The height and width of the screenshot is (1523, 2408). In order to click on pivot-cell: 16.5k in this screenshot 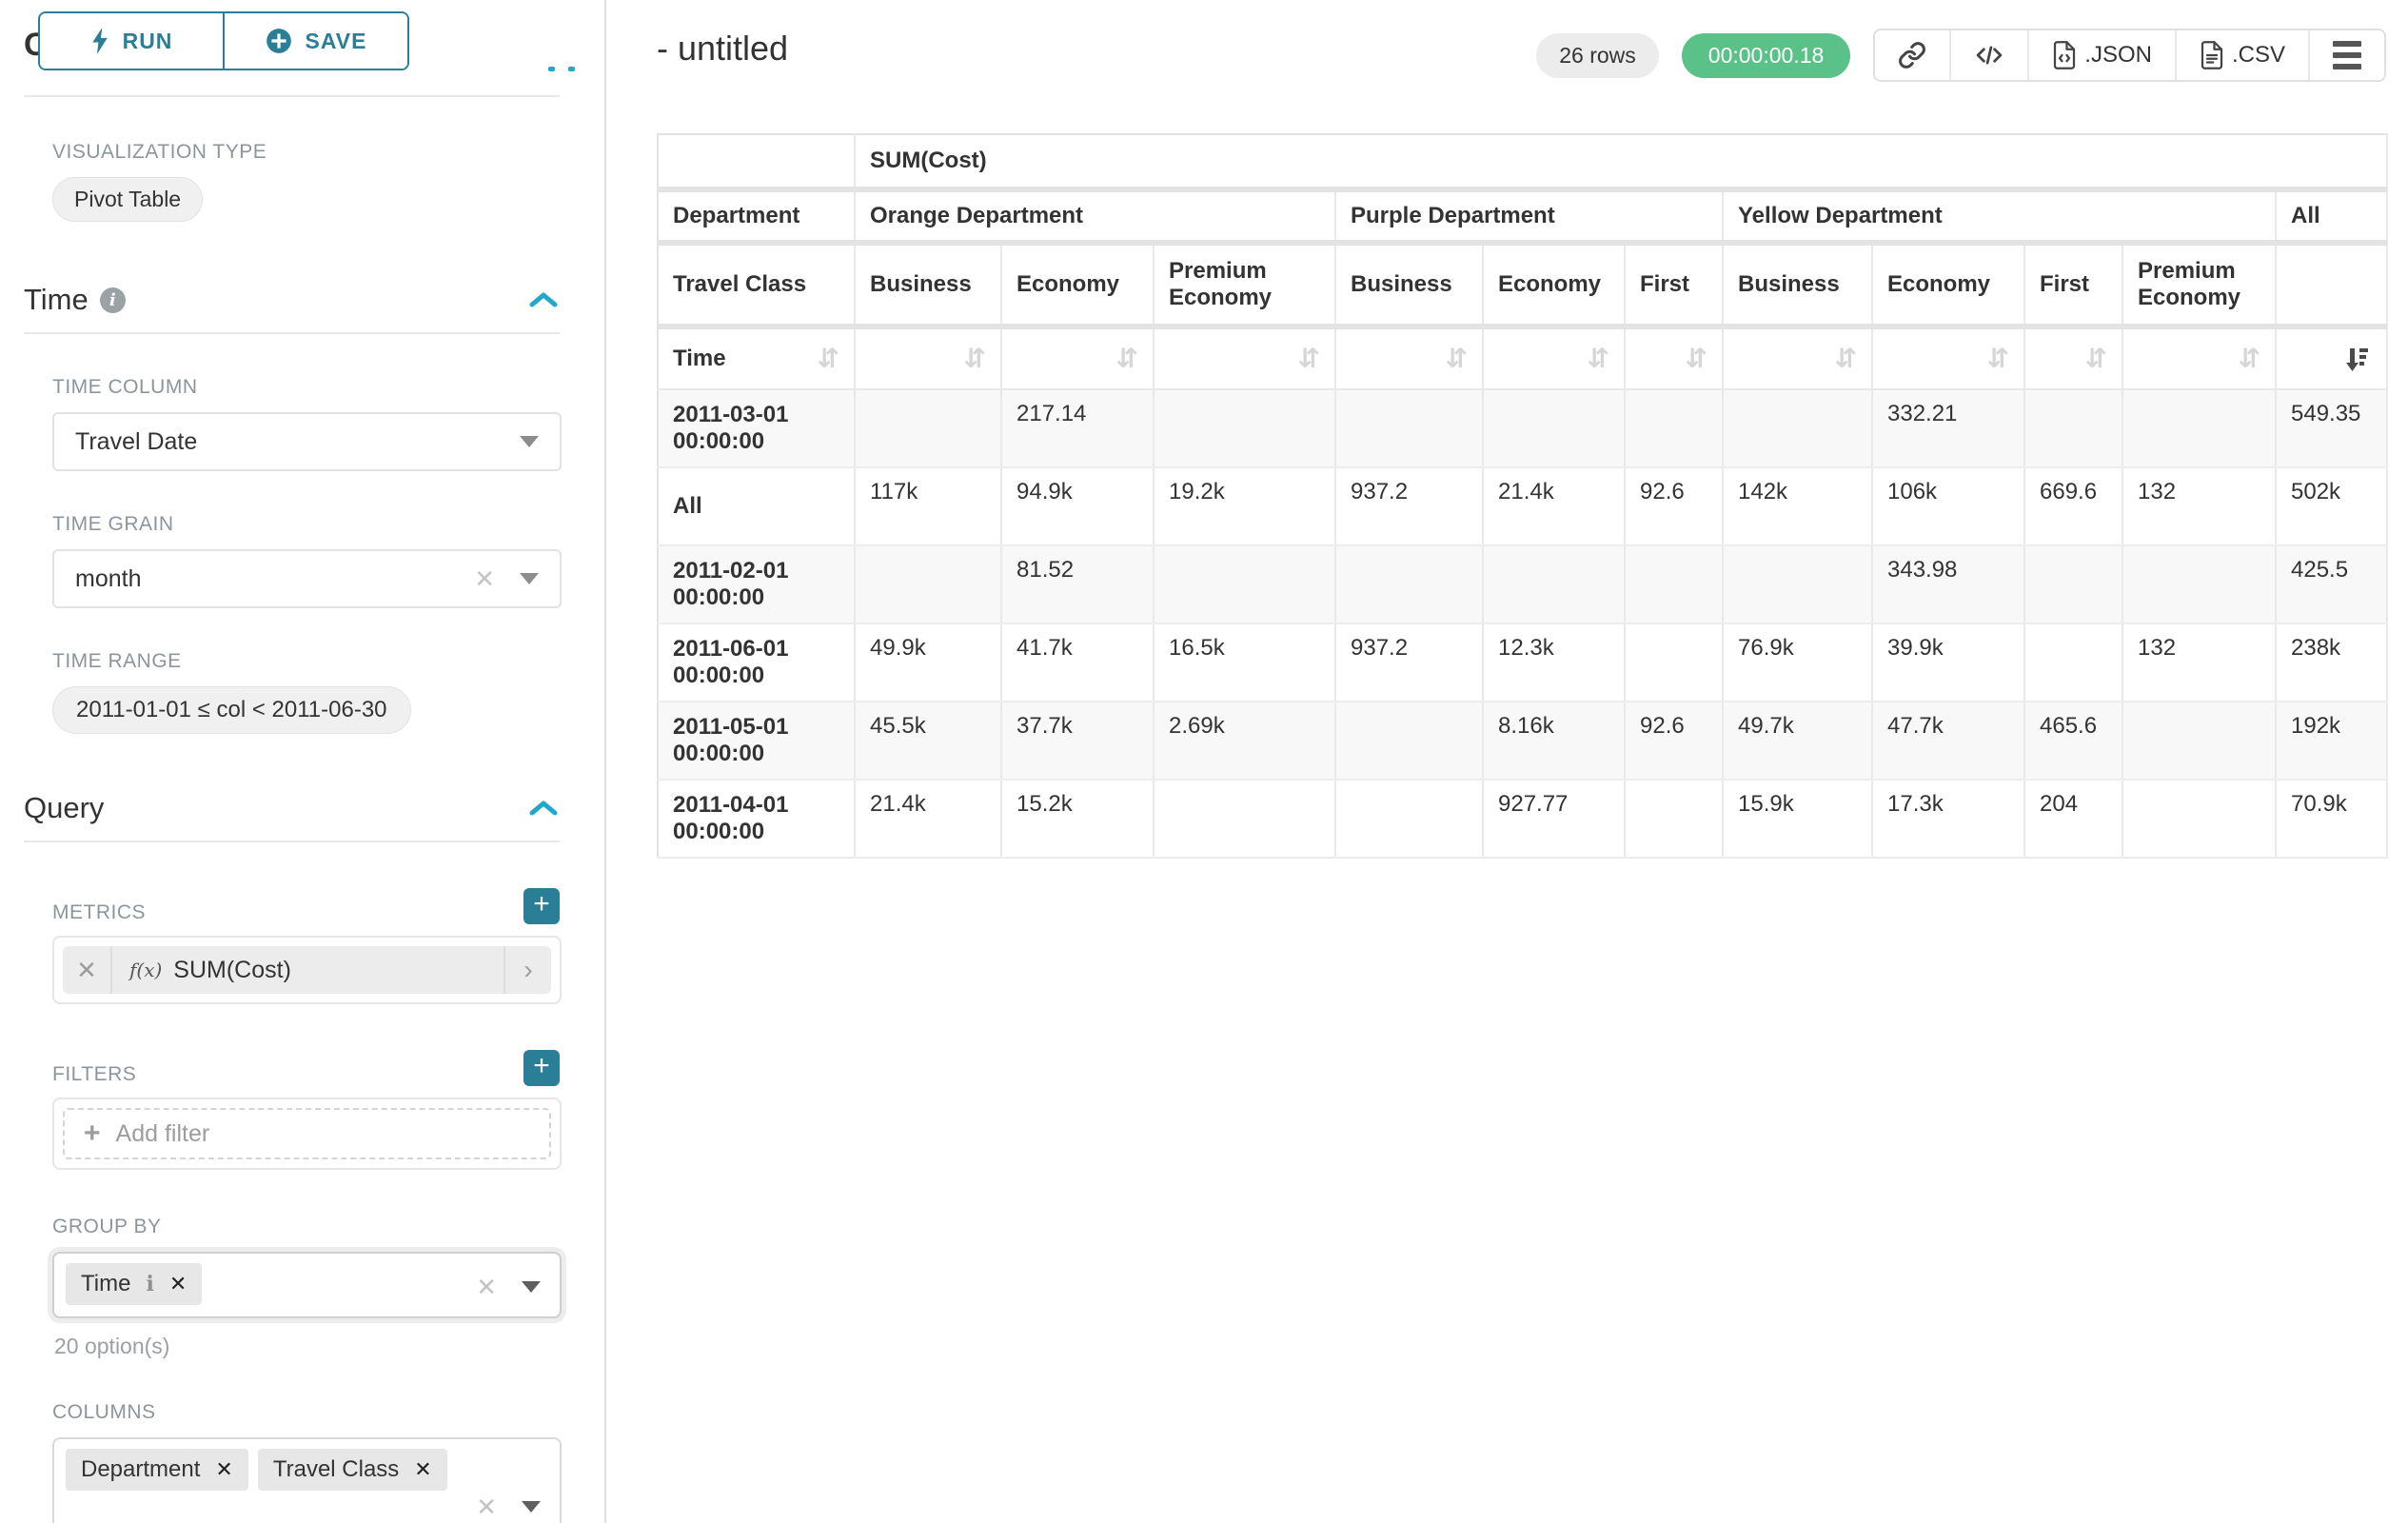, I will do `click(1245, 663)`.